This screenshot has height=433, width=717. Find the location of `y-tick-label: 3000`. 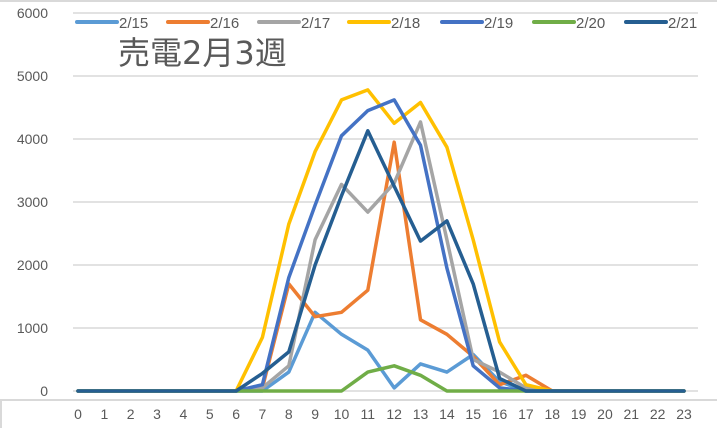

y-tick-label: 3000 is located at coordinates (32, 202).